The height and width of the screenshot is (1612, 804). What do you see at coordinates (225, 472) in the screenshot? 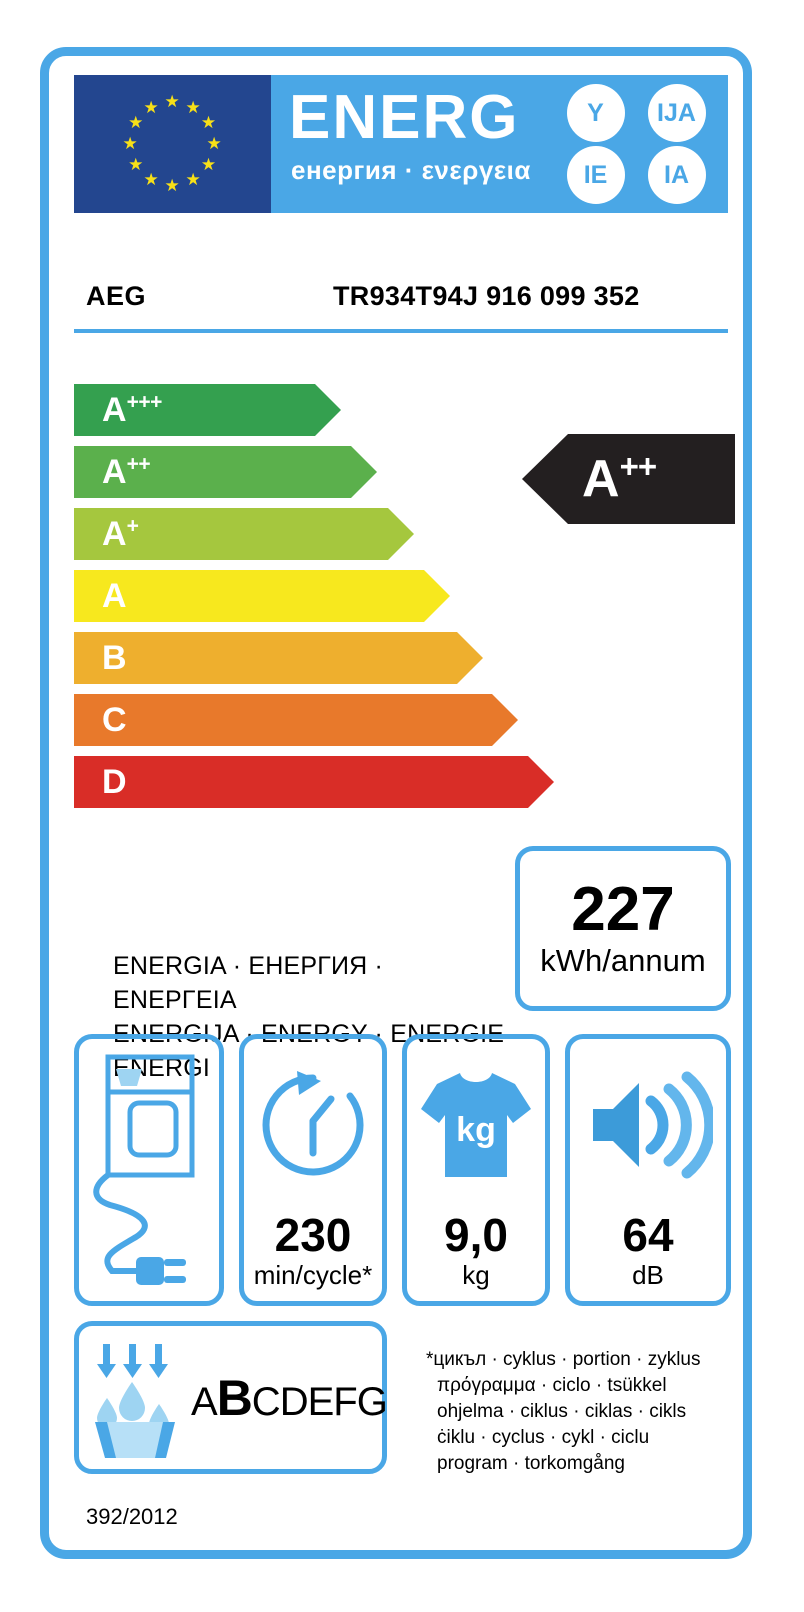
I see `efficiency-arrow-aplusplus: A++` at bounding box center [225, 472].